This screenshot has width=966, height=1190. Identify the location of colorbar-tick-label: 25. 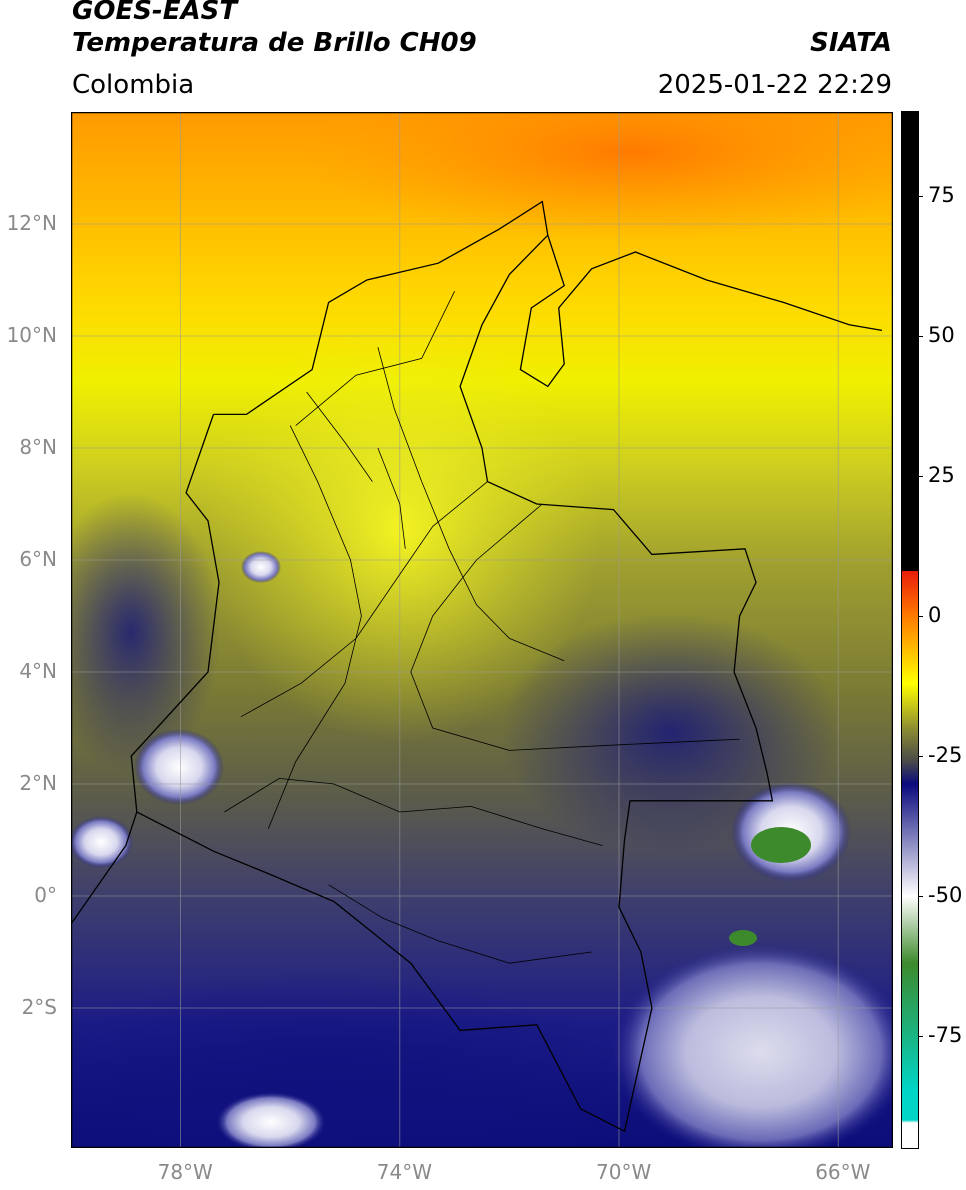
(941, 475).